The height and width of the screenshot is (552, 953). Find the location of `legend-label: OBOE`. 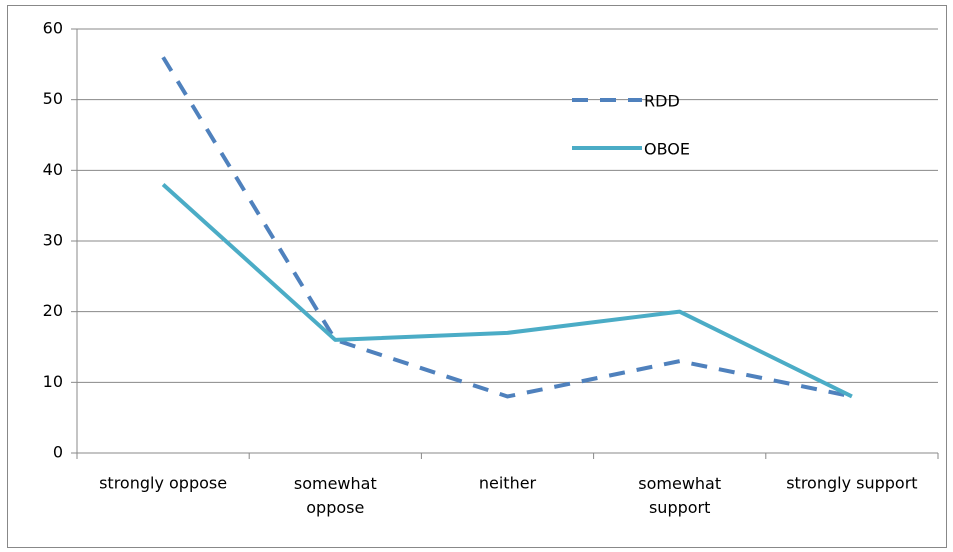

legend-label: OBOE is located at coordinates (667, 149).